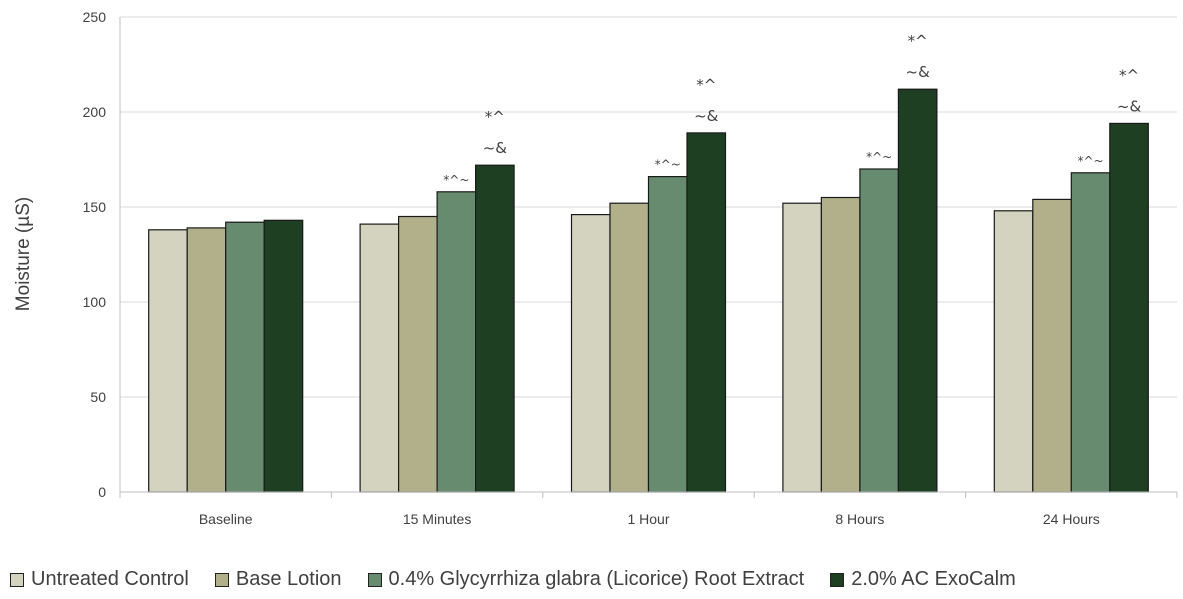  Describe the element at coordinates (226, 519) in the screenshot. I see `x-tick-label: Baseline` at that location.